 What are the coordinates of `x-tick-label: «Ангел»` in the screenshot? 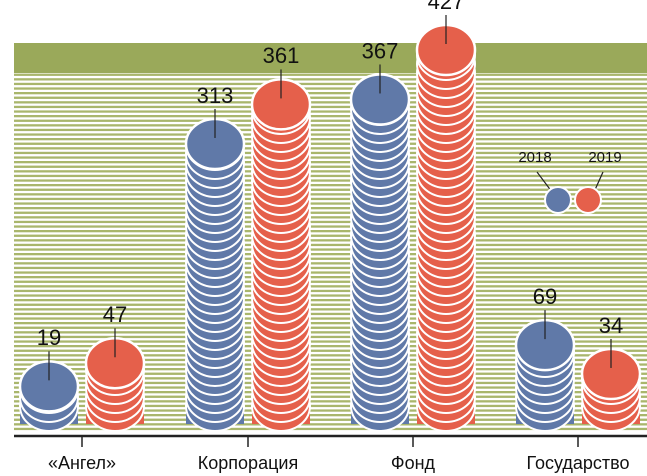 It's located at (82, 463).